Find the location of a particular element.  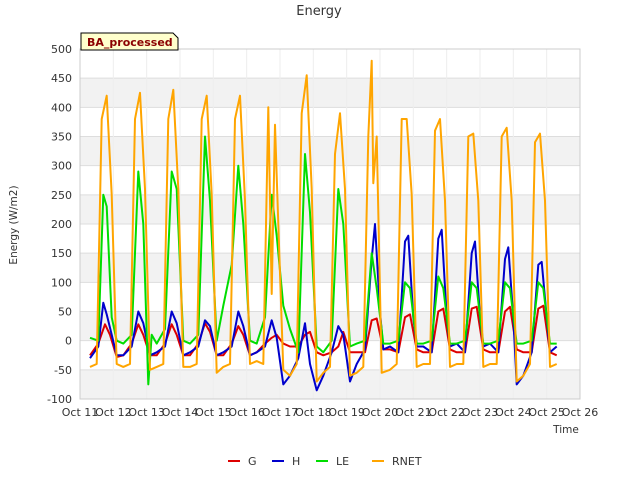

x-tick-label: Oct 24 is located at coordinates (513, 412).